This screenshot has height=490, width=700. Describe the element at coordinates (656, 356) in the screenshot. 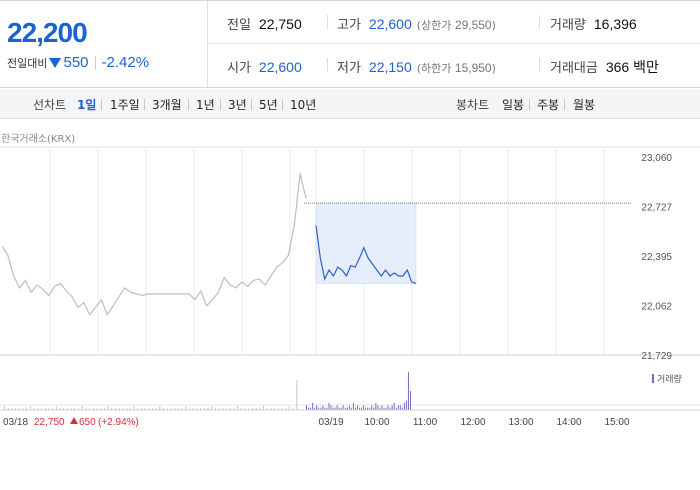

I see `y-tick-label: 21,729` at that location.